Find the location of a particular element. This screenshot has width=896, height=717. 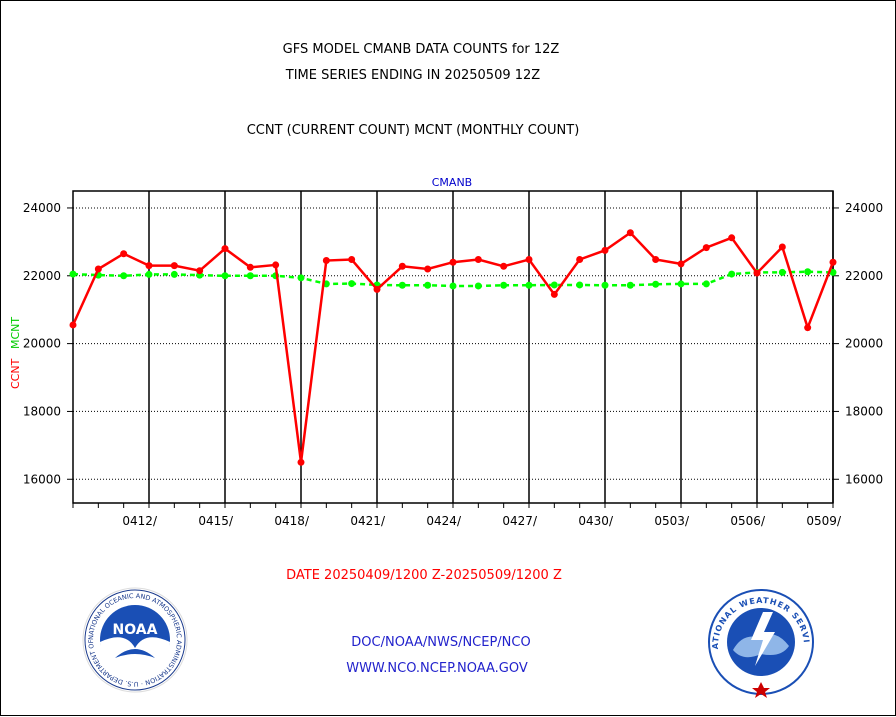

panel-title: CMANB is located at coordinates (452, 182).